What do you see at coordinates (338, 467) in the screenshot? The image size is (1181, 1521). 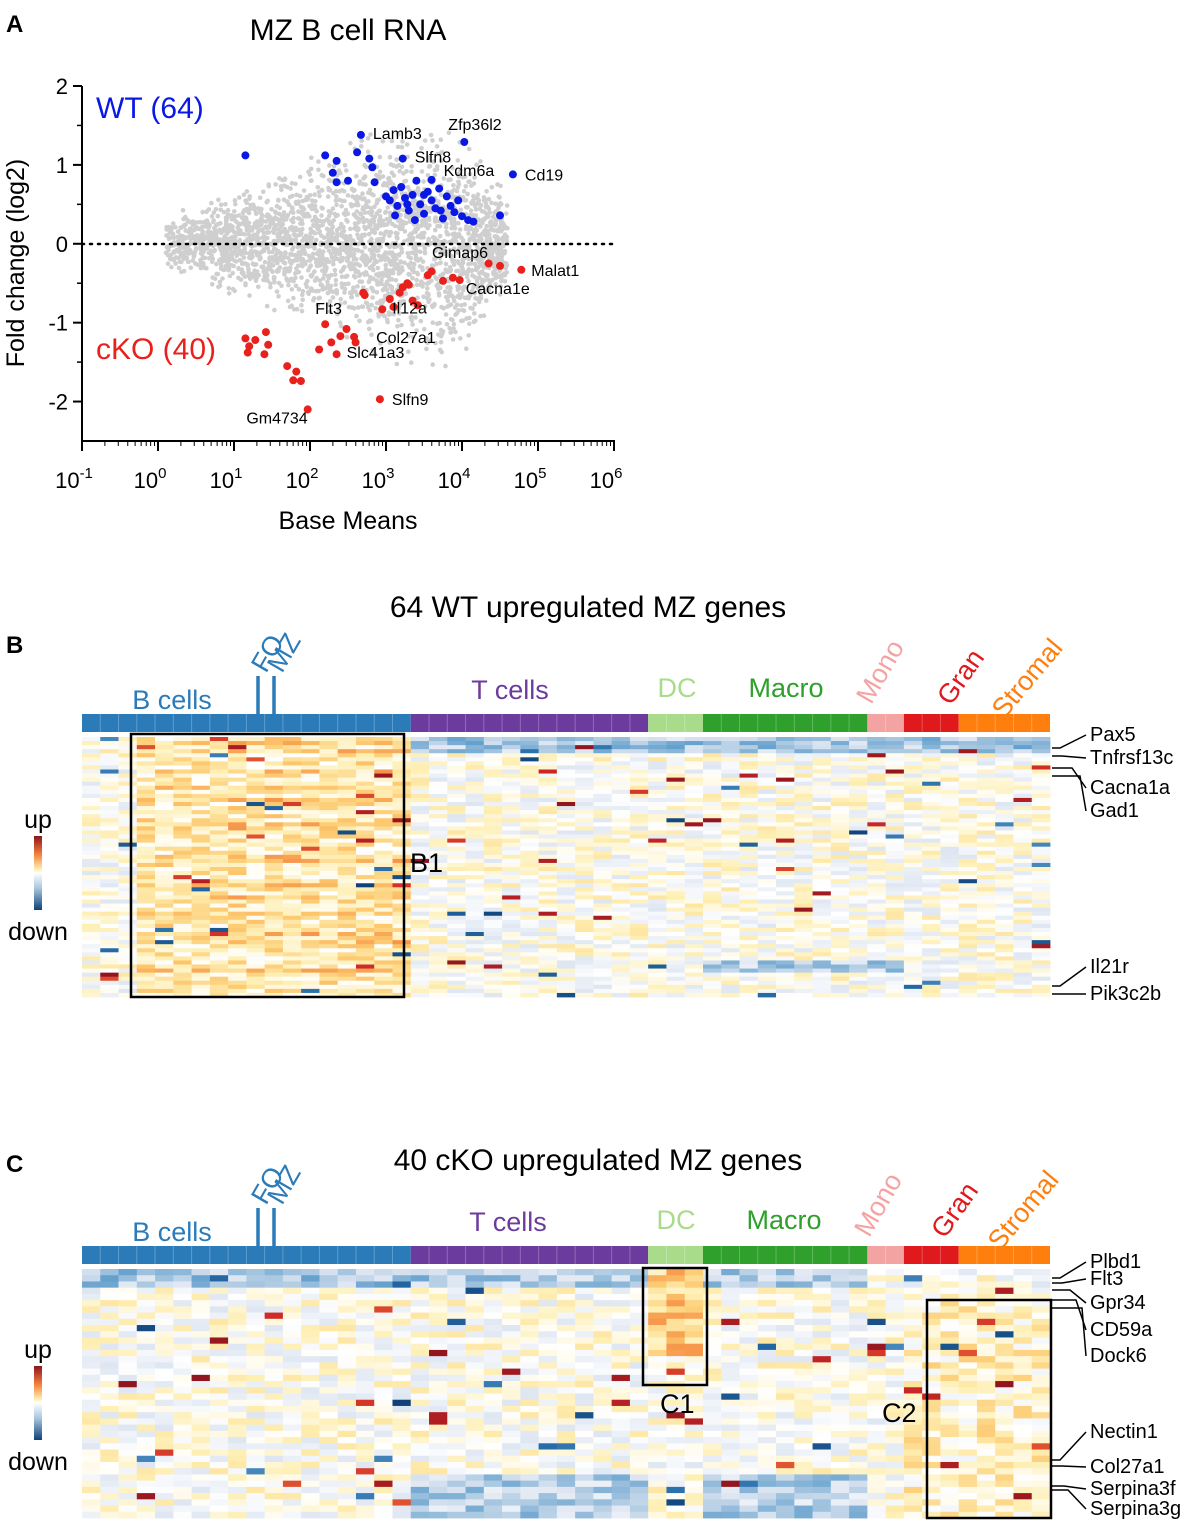 I see `x-axis-ticks: 10-1 100 101 102 103 104 105 106` at bounding box center [338, 467].